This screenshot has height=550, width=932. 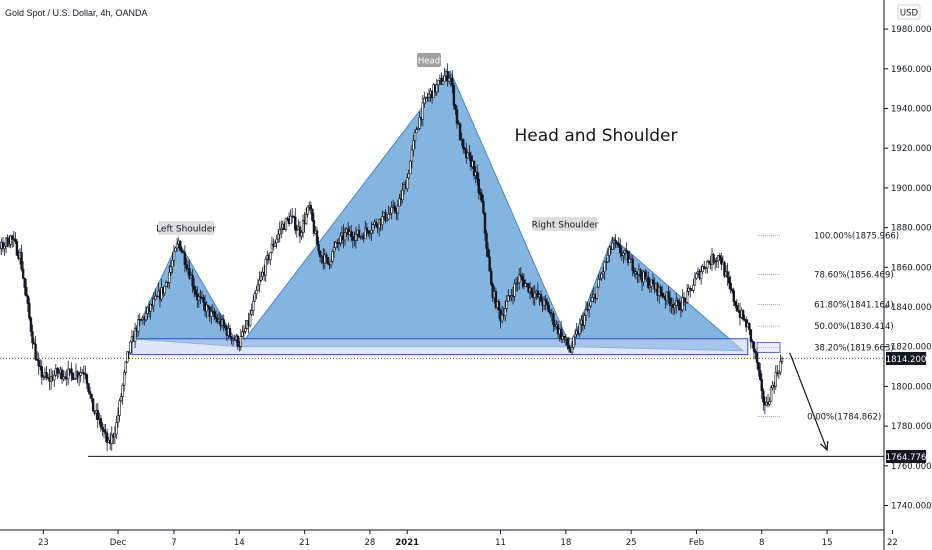 What do you see at coordinates (440, 347) in the screenshot?
I see `neckline-zone` at bounding box center [440, 347].